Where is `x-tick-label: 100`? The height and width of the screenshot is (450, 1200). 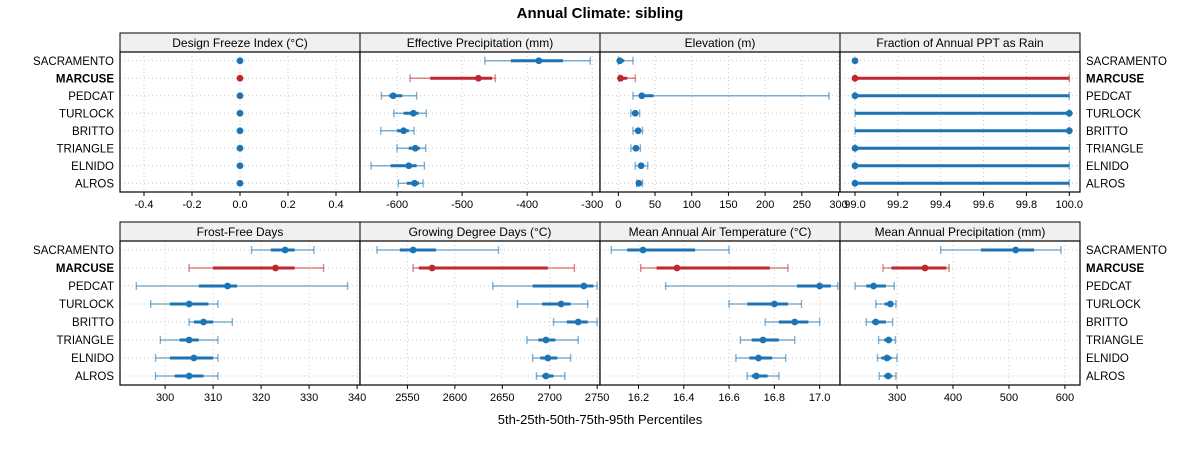
x-tick-label: 100 is located at coordinates (692, 205).